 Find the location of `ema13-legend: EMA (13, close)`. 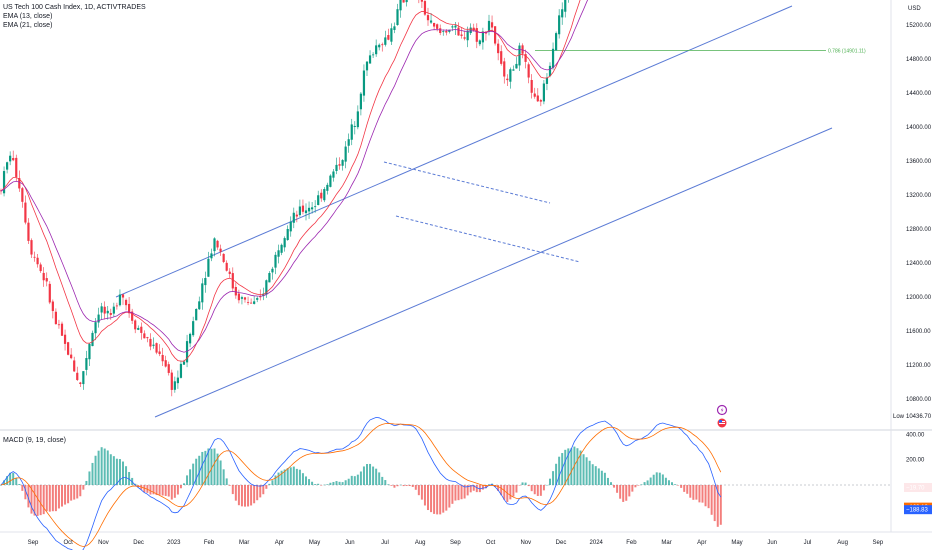

ema13-legend: EMA (13, close) is located at coordinates (28, 16).